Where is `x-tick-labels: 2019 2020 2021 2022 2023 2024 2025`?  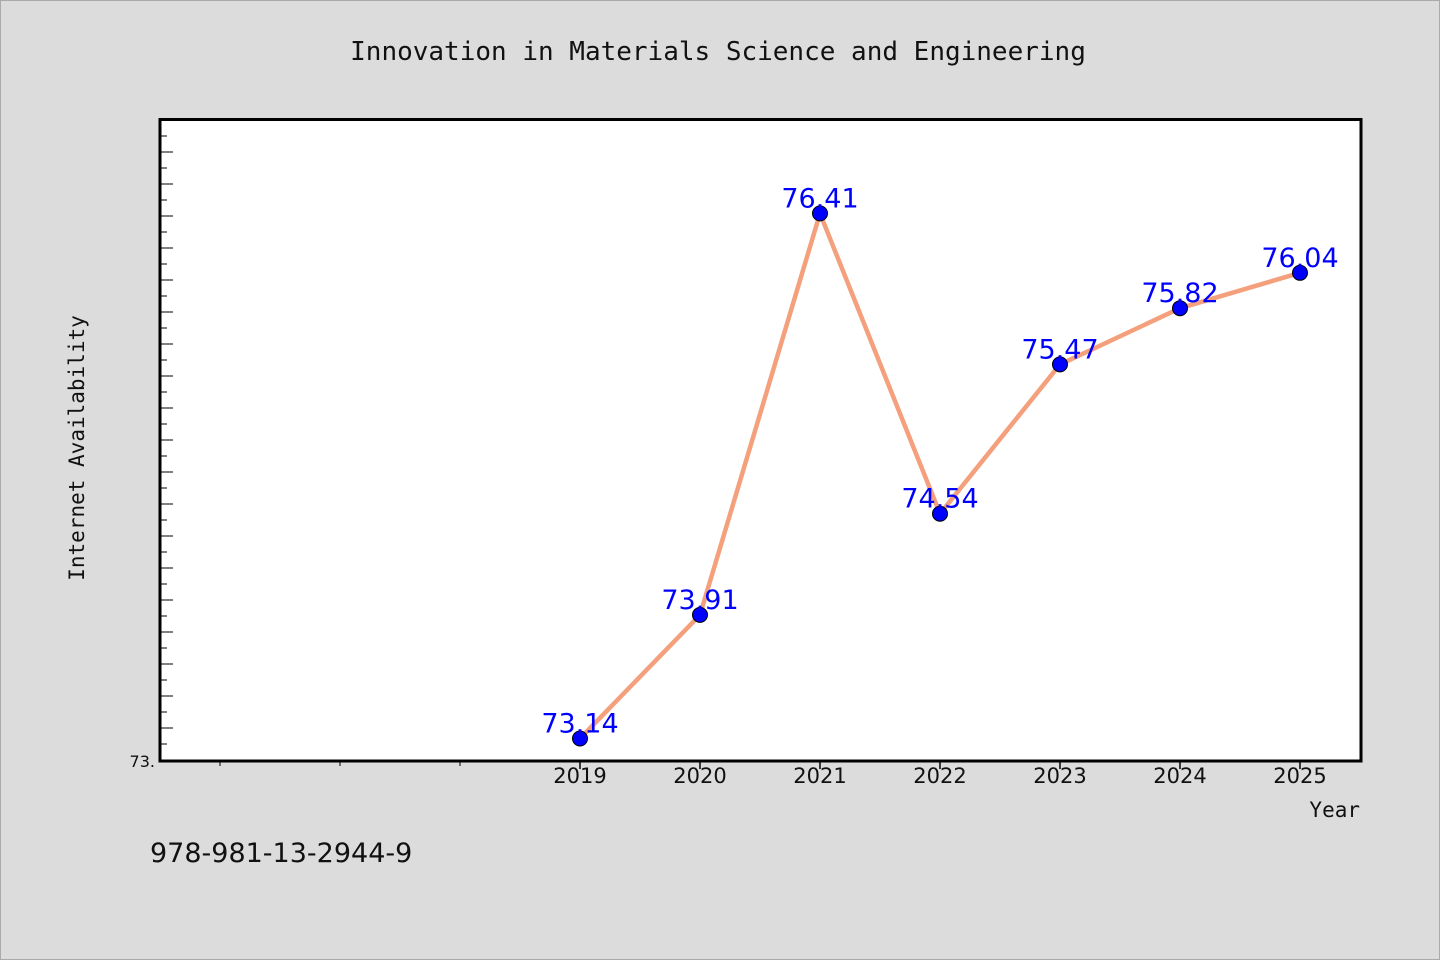 x-tick-labels: 2019 2020 2021 2022 2023 2024 2025 is located at coordinates (939, 776).